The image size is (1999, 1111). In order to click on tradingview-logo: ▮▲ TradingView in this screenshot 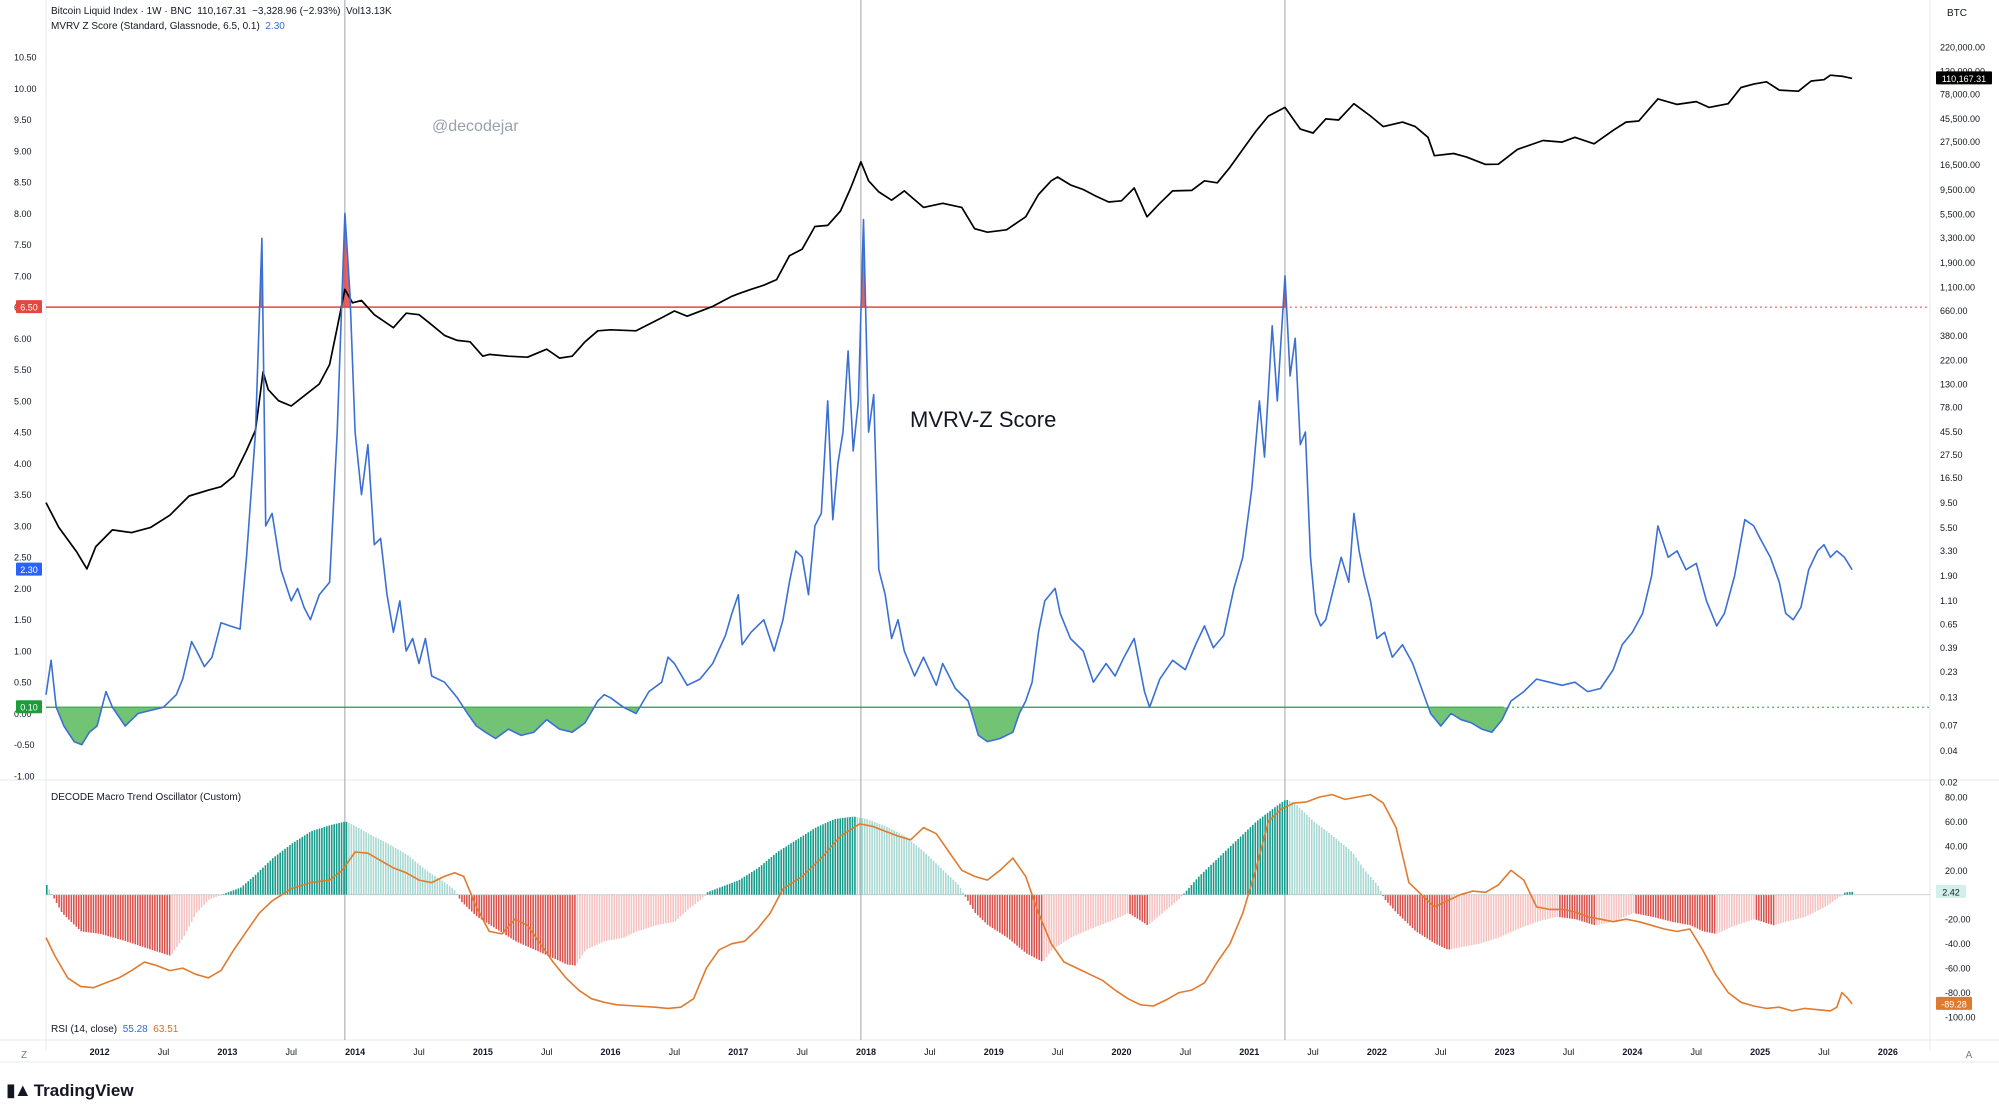, I will do `click(70, 1090)`.